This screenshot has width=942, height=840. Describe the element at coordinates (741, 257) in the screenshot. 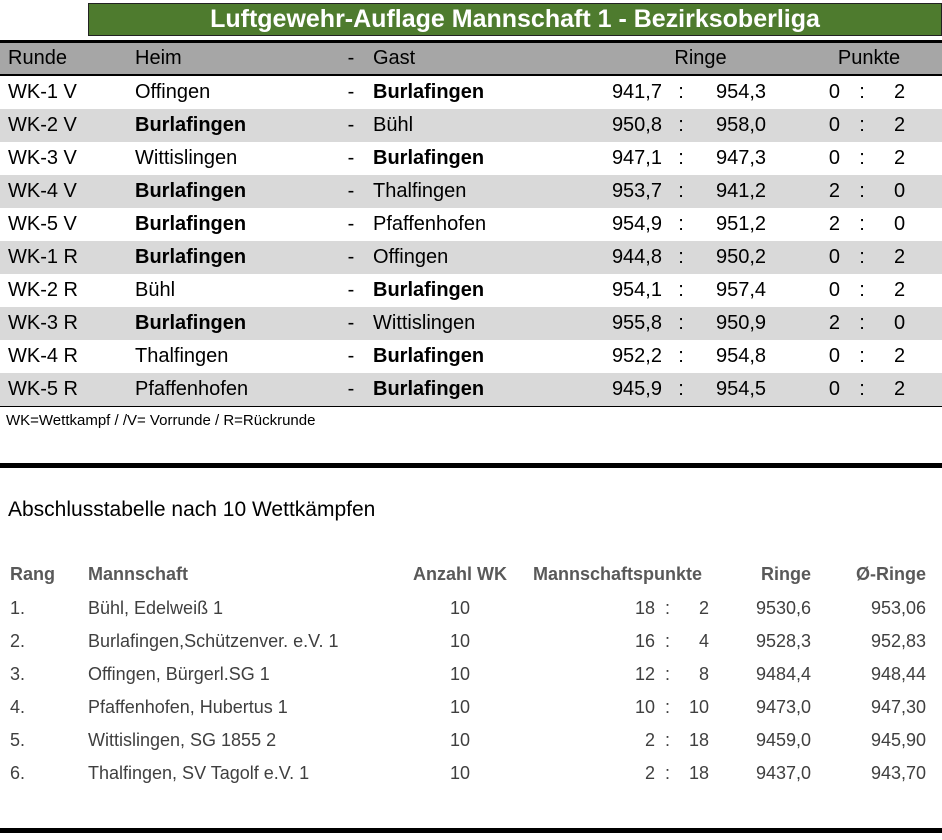

I see `rings-guest-cell: 950,2` at that location.